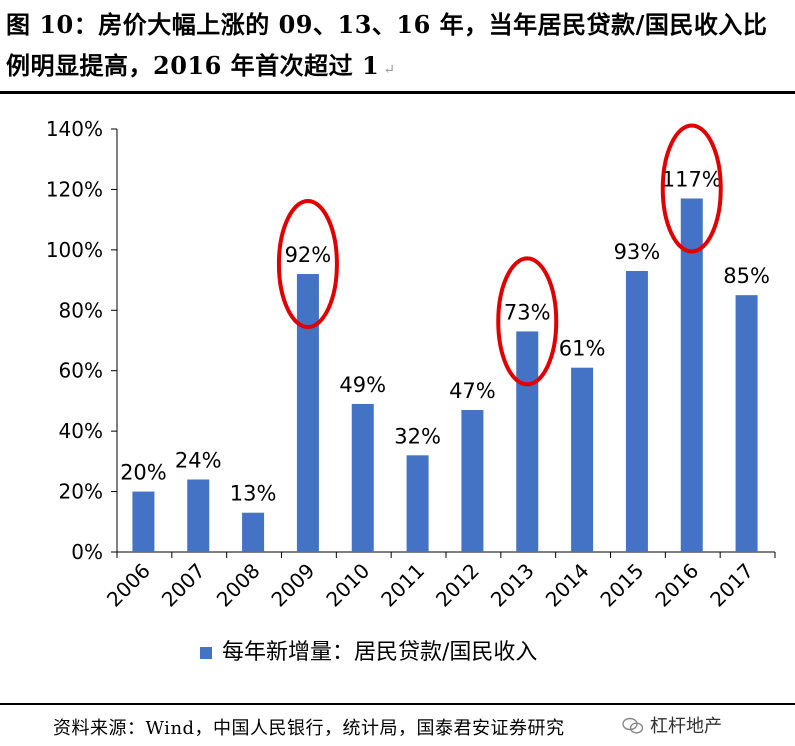  What do you see at coordinates (82, 340) in the screenshot?
I see `y-axis: 0% 20% 40% 60% 80% 100% 120% 140%` at bounding box center [82, 340].